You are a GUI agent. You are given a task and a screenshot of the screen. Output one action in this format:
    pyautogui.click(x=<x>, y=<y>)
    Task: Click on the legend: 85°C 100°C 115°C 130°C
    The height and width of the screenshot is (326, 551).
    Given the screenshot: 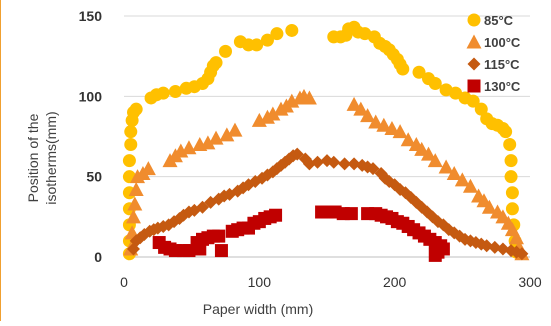 What is the action you would take?
    pyautogui.click(x=493, y=53)
    